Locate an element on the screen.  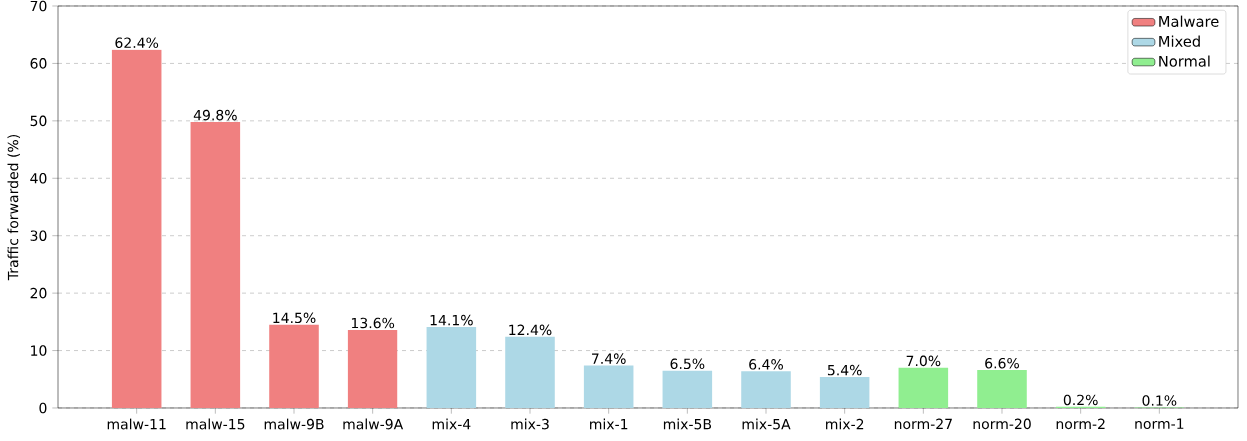
y-tick-label: 0 is located at coordinates (43, 408).